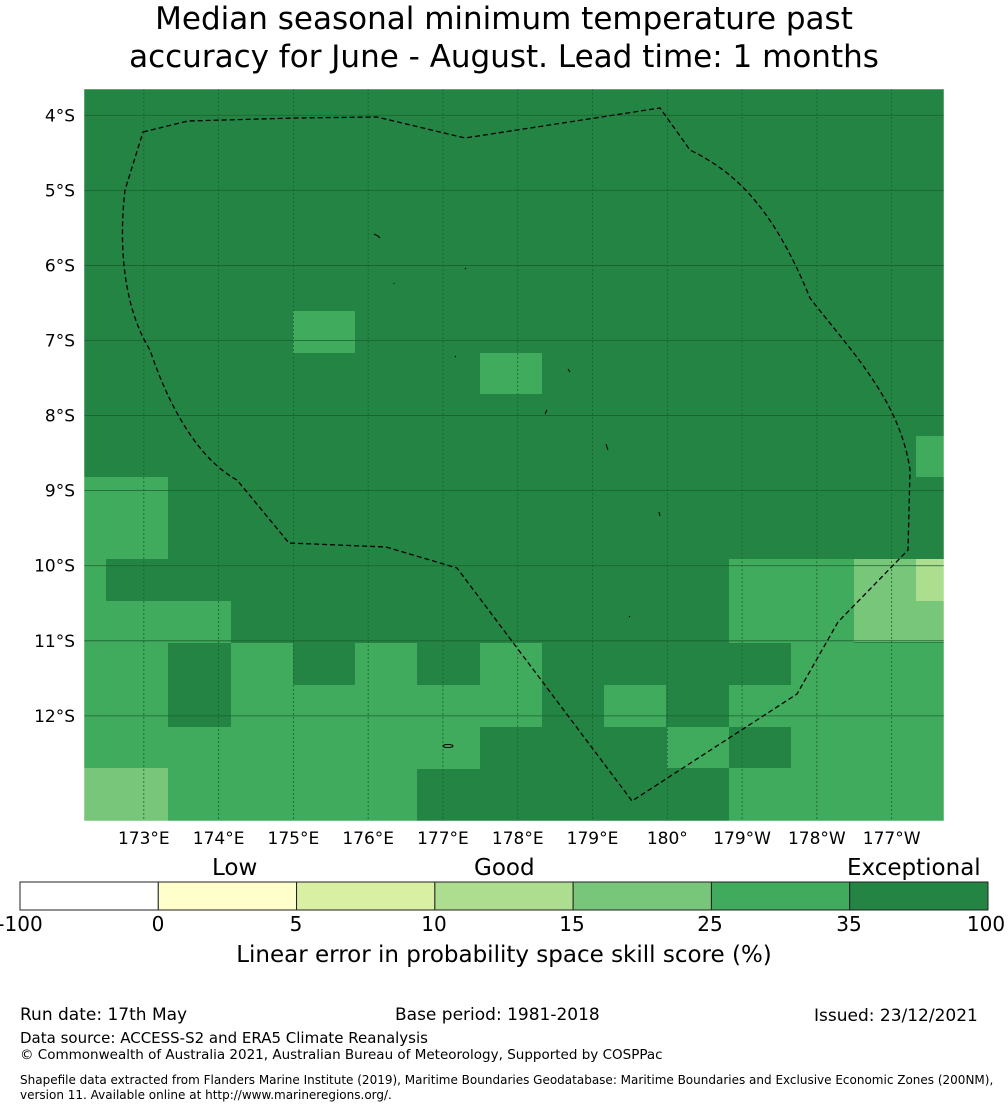 The width and height of the screenshot is (1008, 1110). Describe the element at coordinates (892, 839) in the screenshot. I see `longitude-label: 177°W` at that location.